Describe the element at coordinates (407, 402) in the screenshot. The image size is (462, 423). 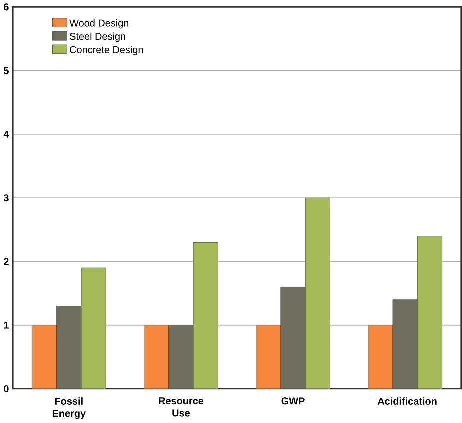
I see `x-tick-label: Acidification` at that location.